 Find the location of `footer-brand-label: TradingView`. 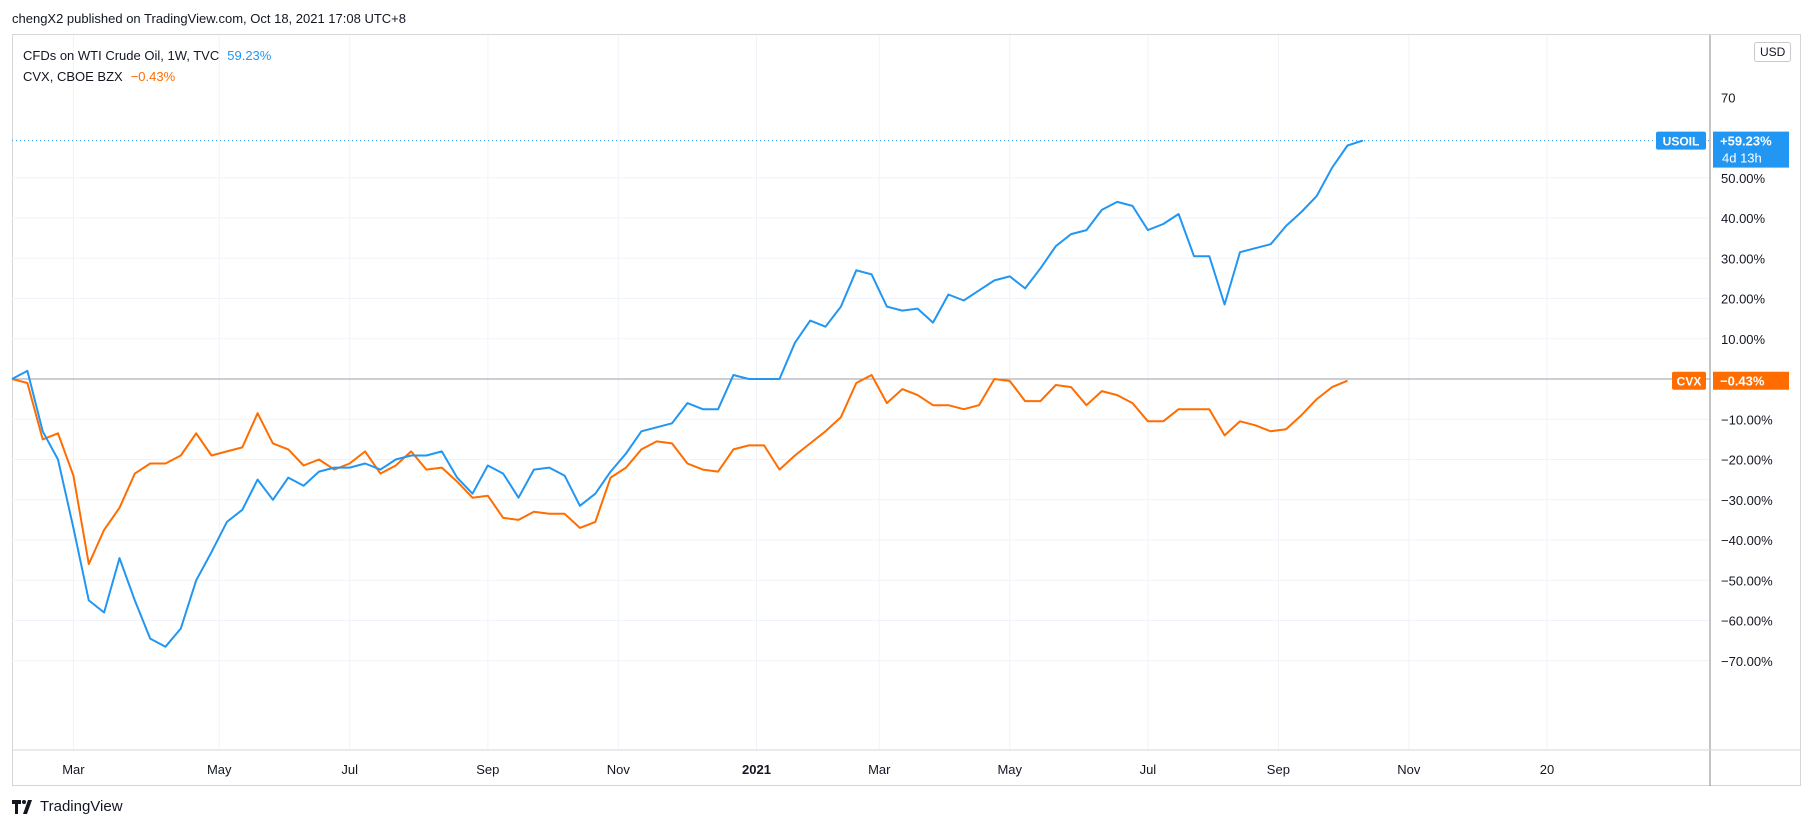

footer-brand-label: TradingView is located at coordinates (81, 806).